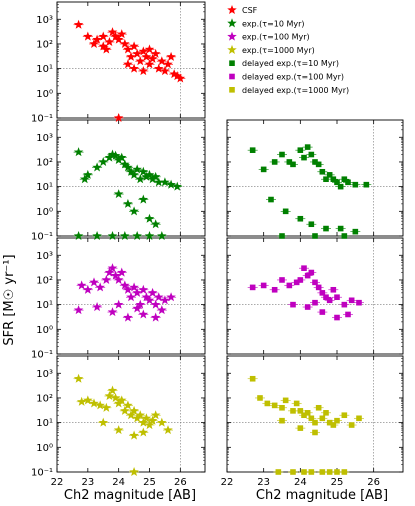 The width and height of the screenshot is (415, 506). I want to click on y-tick-label: 10², so click(44, 280).